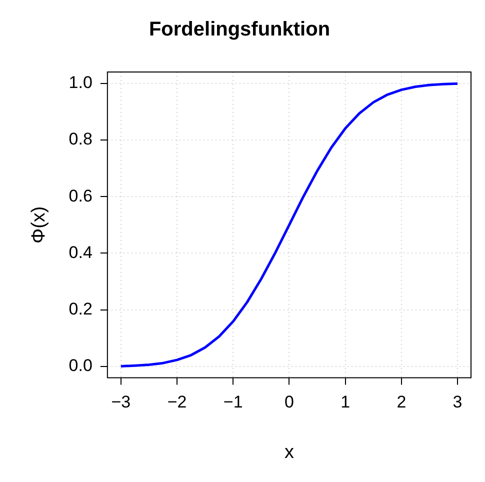  What do you see at coordinates (80, 366) in the screenshot?
I see `y-tick-label: 0.0` at bounding box center [80, 366].